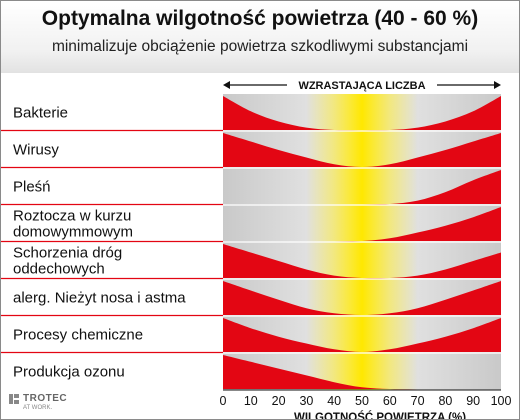  I want to click on banner-label: WZRASTAJĄCA LICZBA, so click(361, 86).